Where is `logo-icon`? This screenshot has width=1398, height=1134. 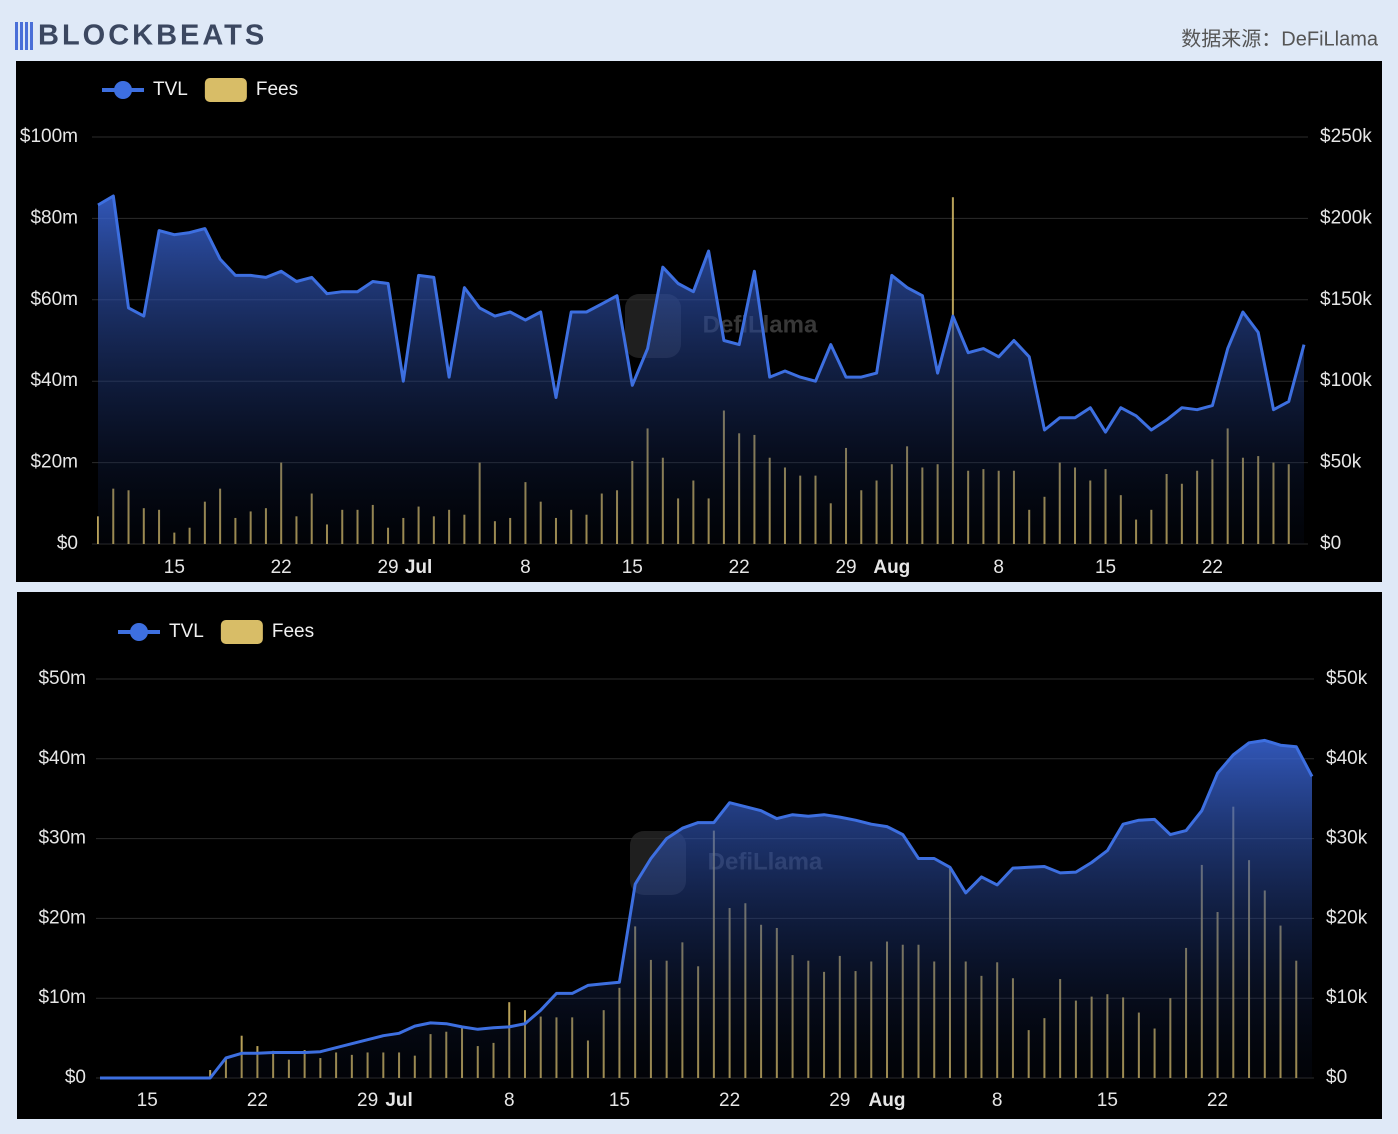 logo-icon is located at coordinates (24, 36).